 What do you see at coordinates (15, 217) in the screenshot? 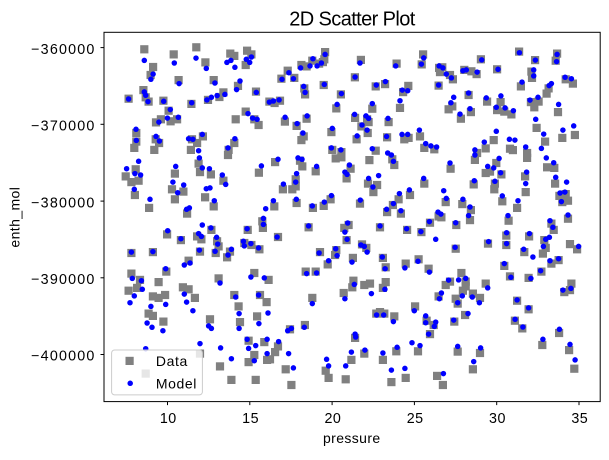
I see `svg-text: enth_mol` at bounding box center [15, 217].